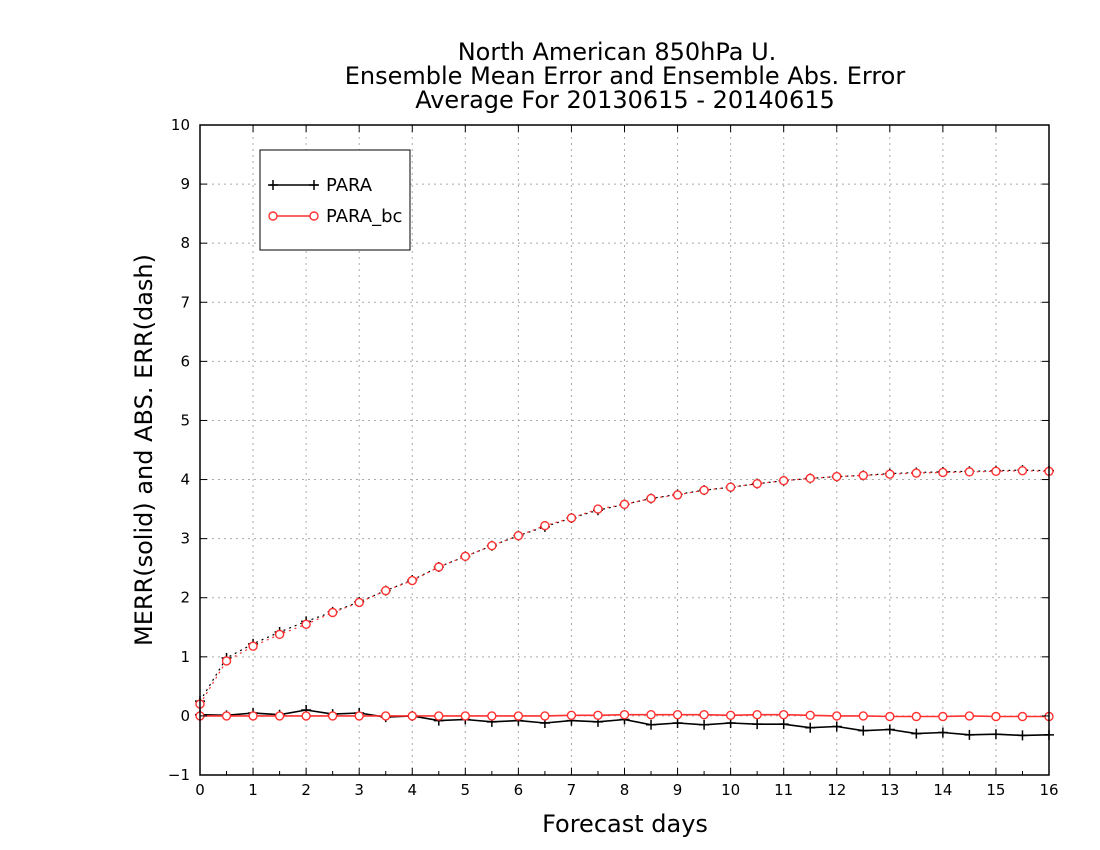 This screenshot has width=1100, height=850. Describe the element at coordinates (1048, 790) in the screenshot. I see `x-tick-label: 16` at that location.